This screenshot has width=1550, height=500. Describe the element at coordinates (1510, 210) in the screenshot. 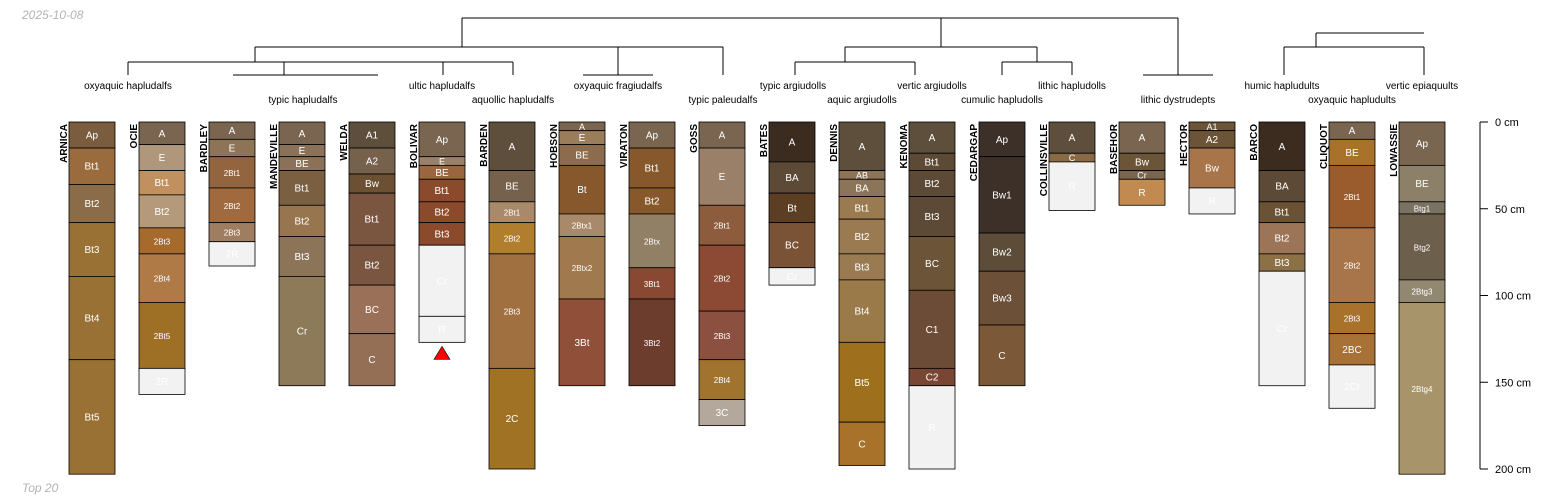

I see `depth-tick-label: 50 cm` at that location.